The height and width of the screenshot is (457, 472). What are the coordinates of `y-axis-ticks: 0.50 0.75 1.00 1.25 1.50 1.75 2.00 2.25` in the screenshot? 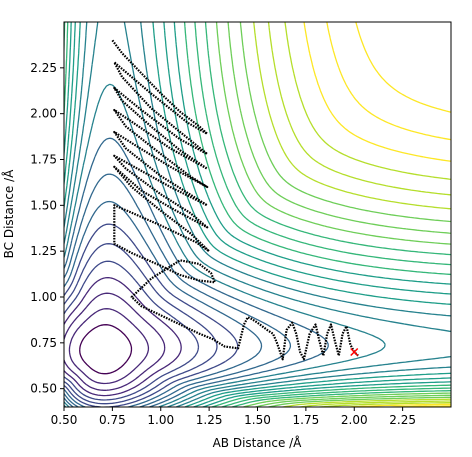 It's located at (47, 228).